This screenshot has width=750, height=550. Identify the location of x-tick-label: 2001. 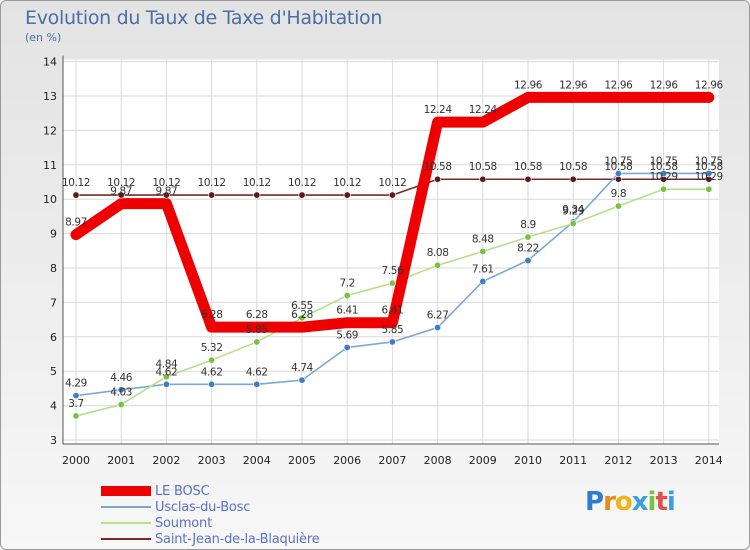
(121, 460).